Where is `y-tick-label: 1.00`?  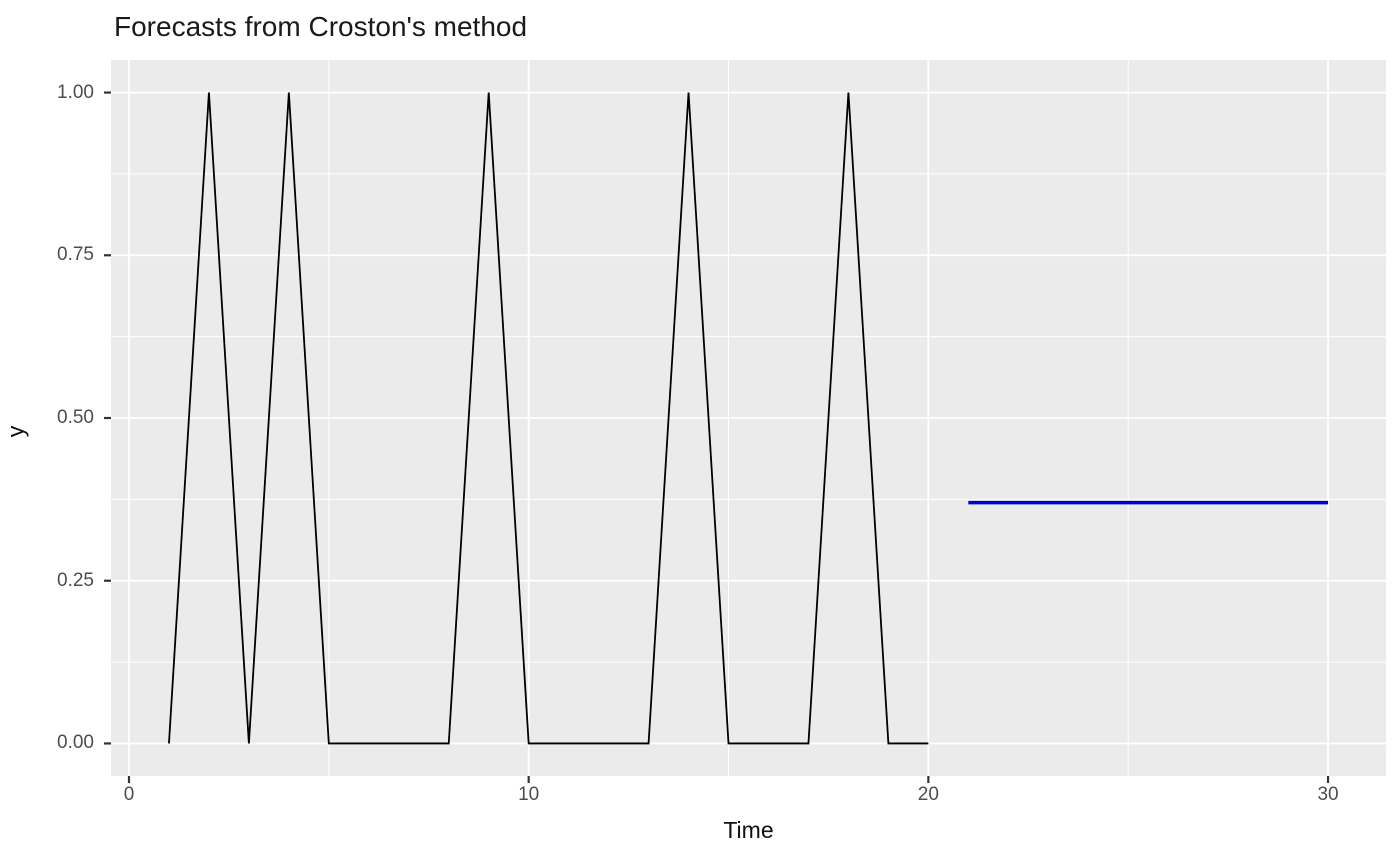
y-tick-label: 1.00 is located at coordinates (75, 92).